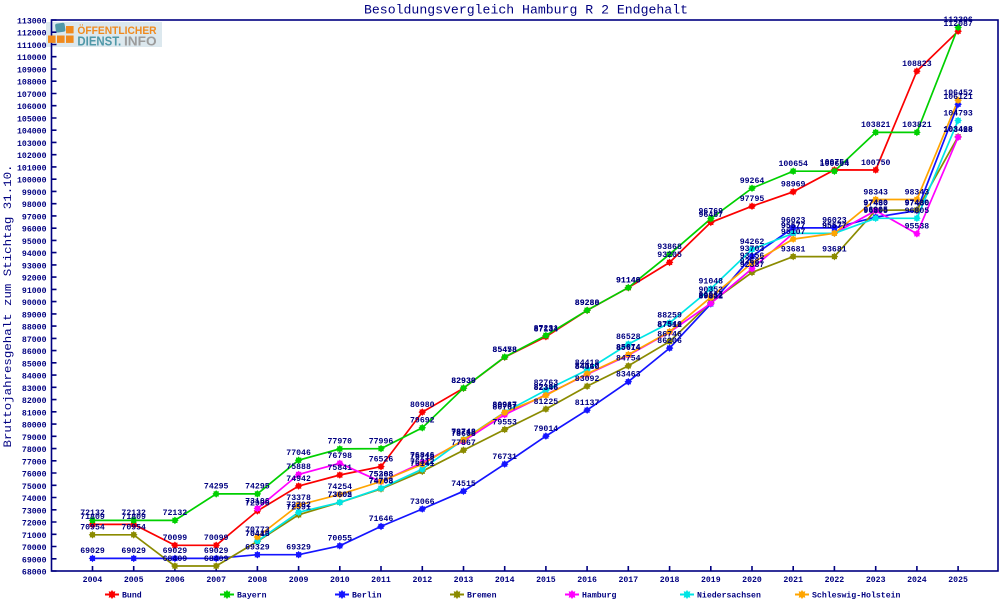 The image size is (1000, 600). Describe the element at coordinates (175, 538) in the screenshot. I see `svg-text: 70099` at that location.